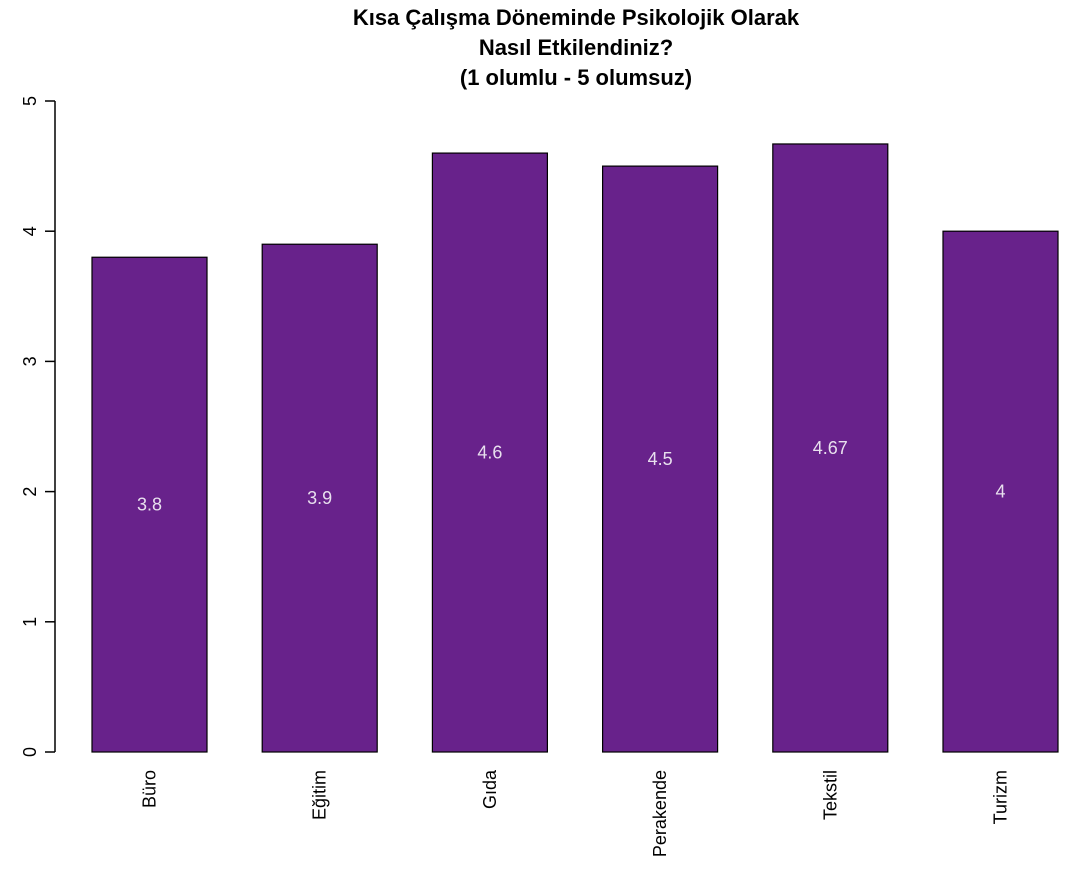 The height and width of the screenshot is (895, 1065). I want to click on x-category-label: Gıda, so click(490, 789).